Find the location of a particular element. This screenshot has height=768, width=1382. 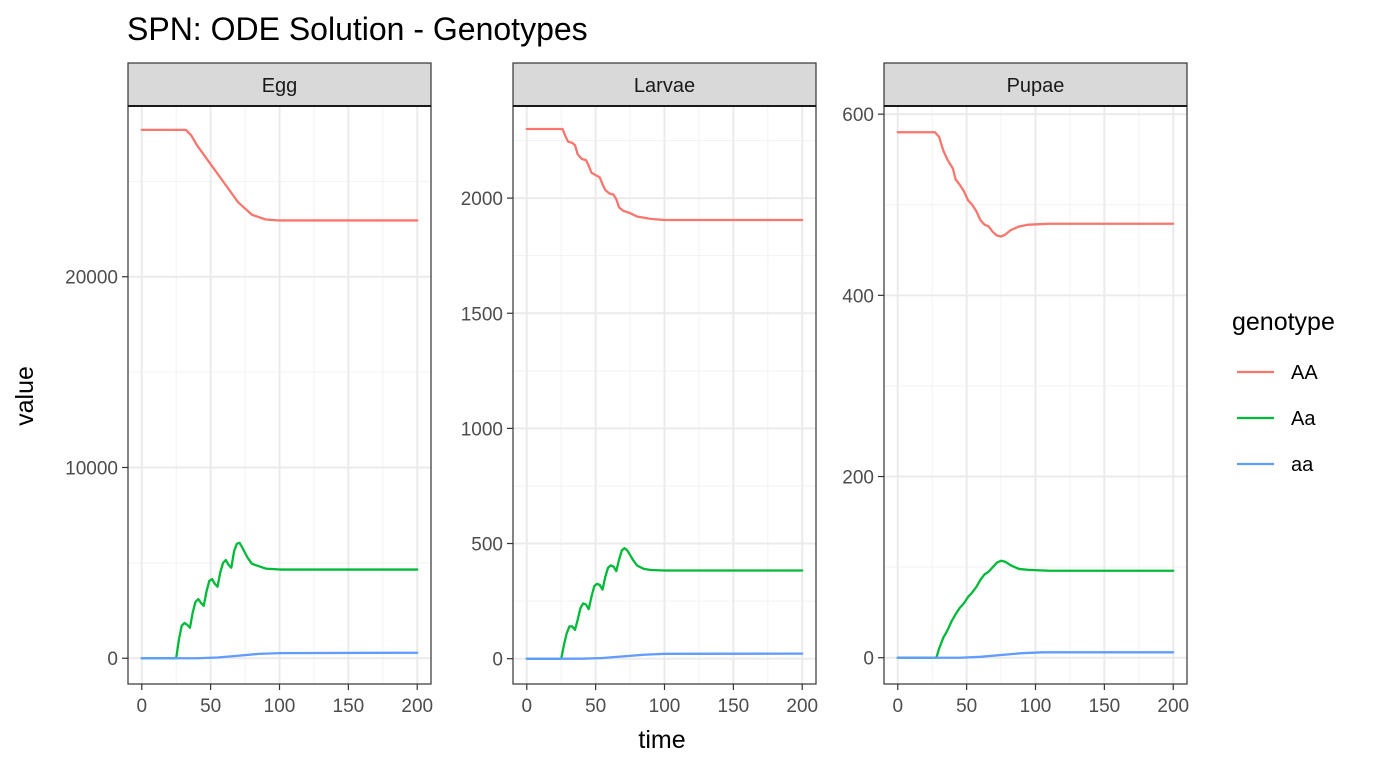

y-tick-label: 400 is located at coordinates (858, 296).